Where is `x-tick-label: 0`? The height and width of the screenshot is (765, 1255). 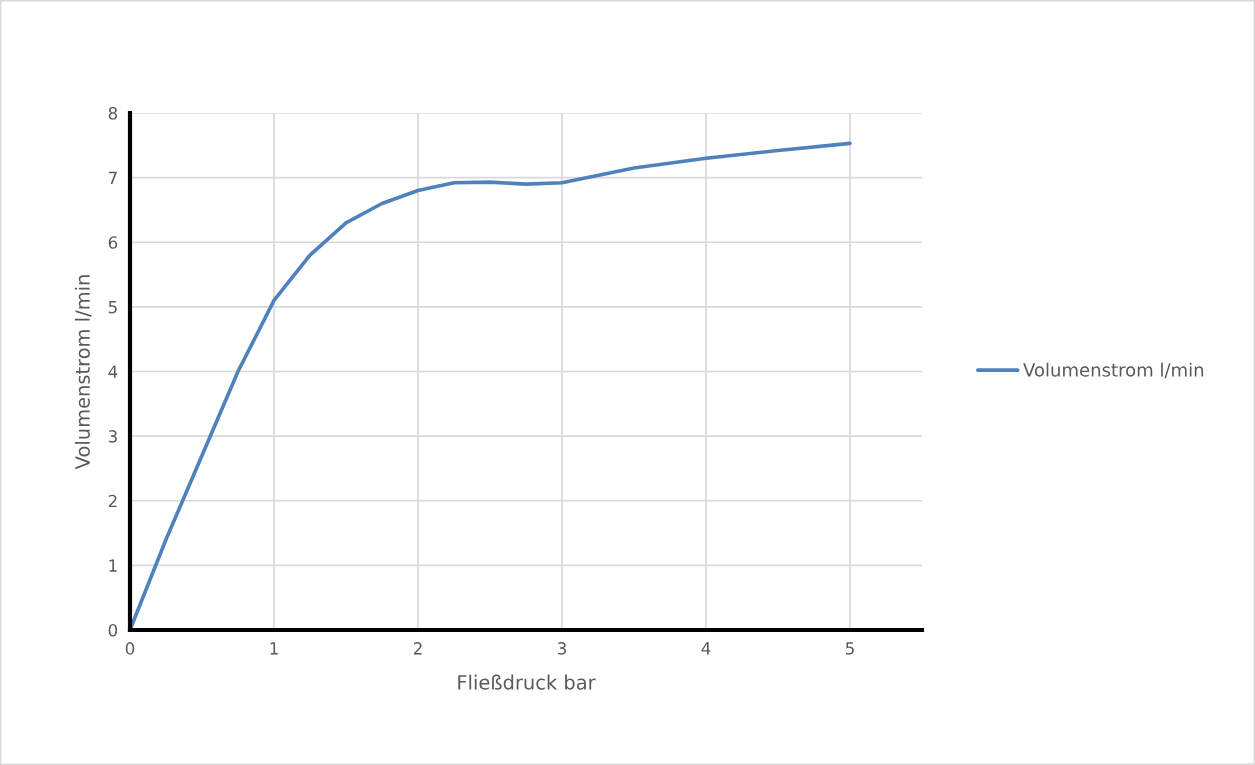
x-tick-label: 0 is located at coordinates (130, 648).